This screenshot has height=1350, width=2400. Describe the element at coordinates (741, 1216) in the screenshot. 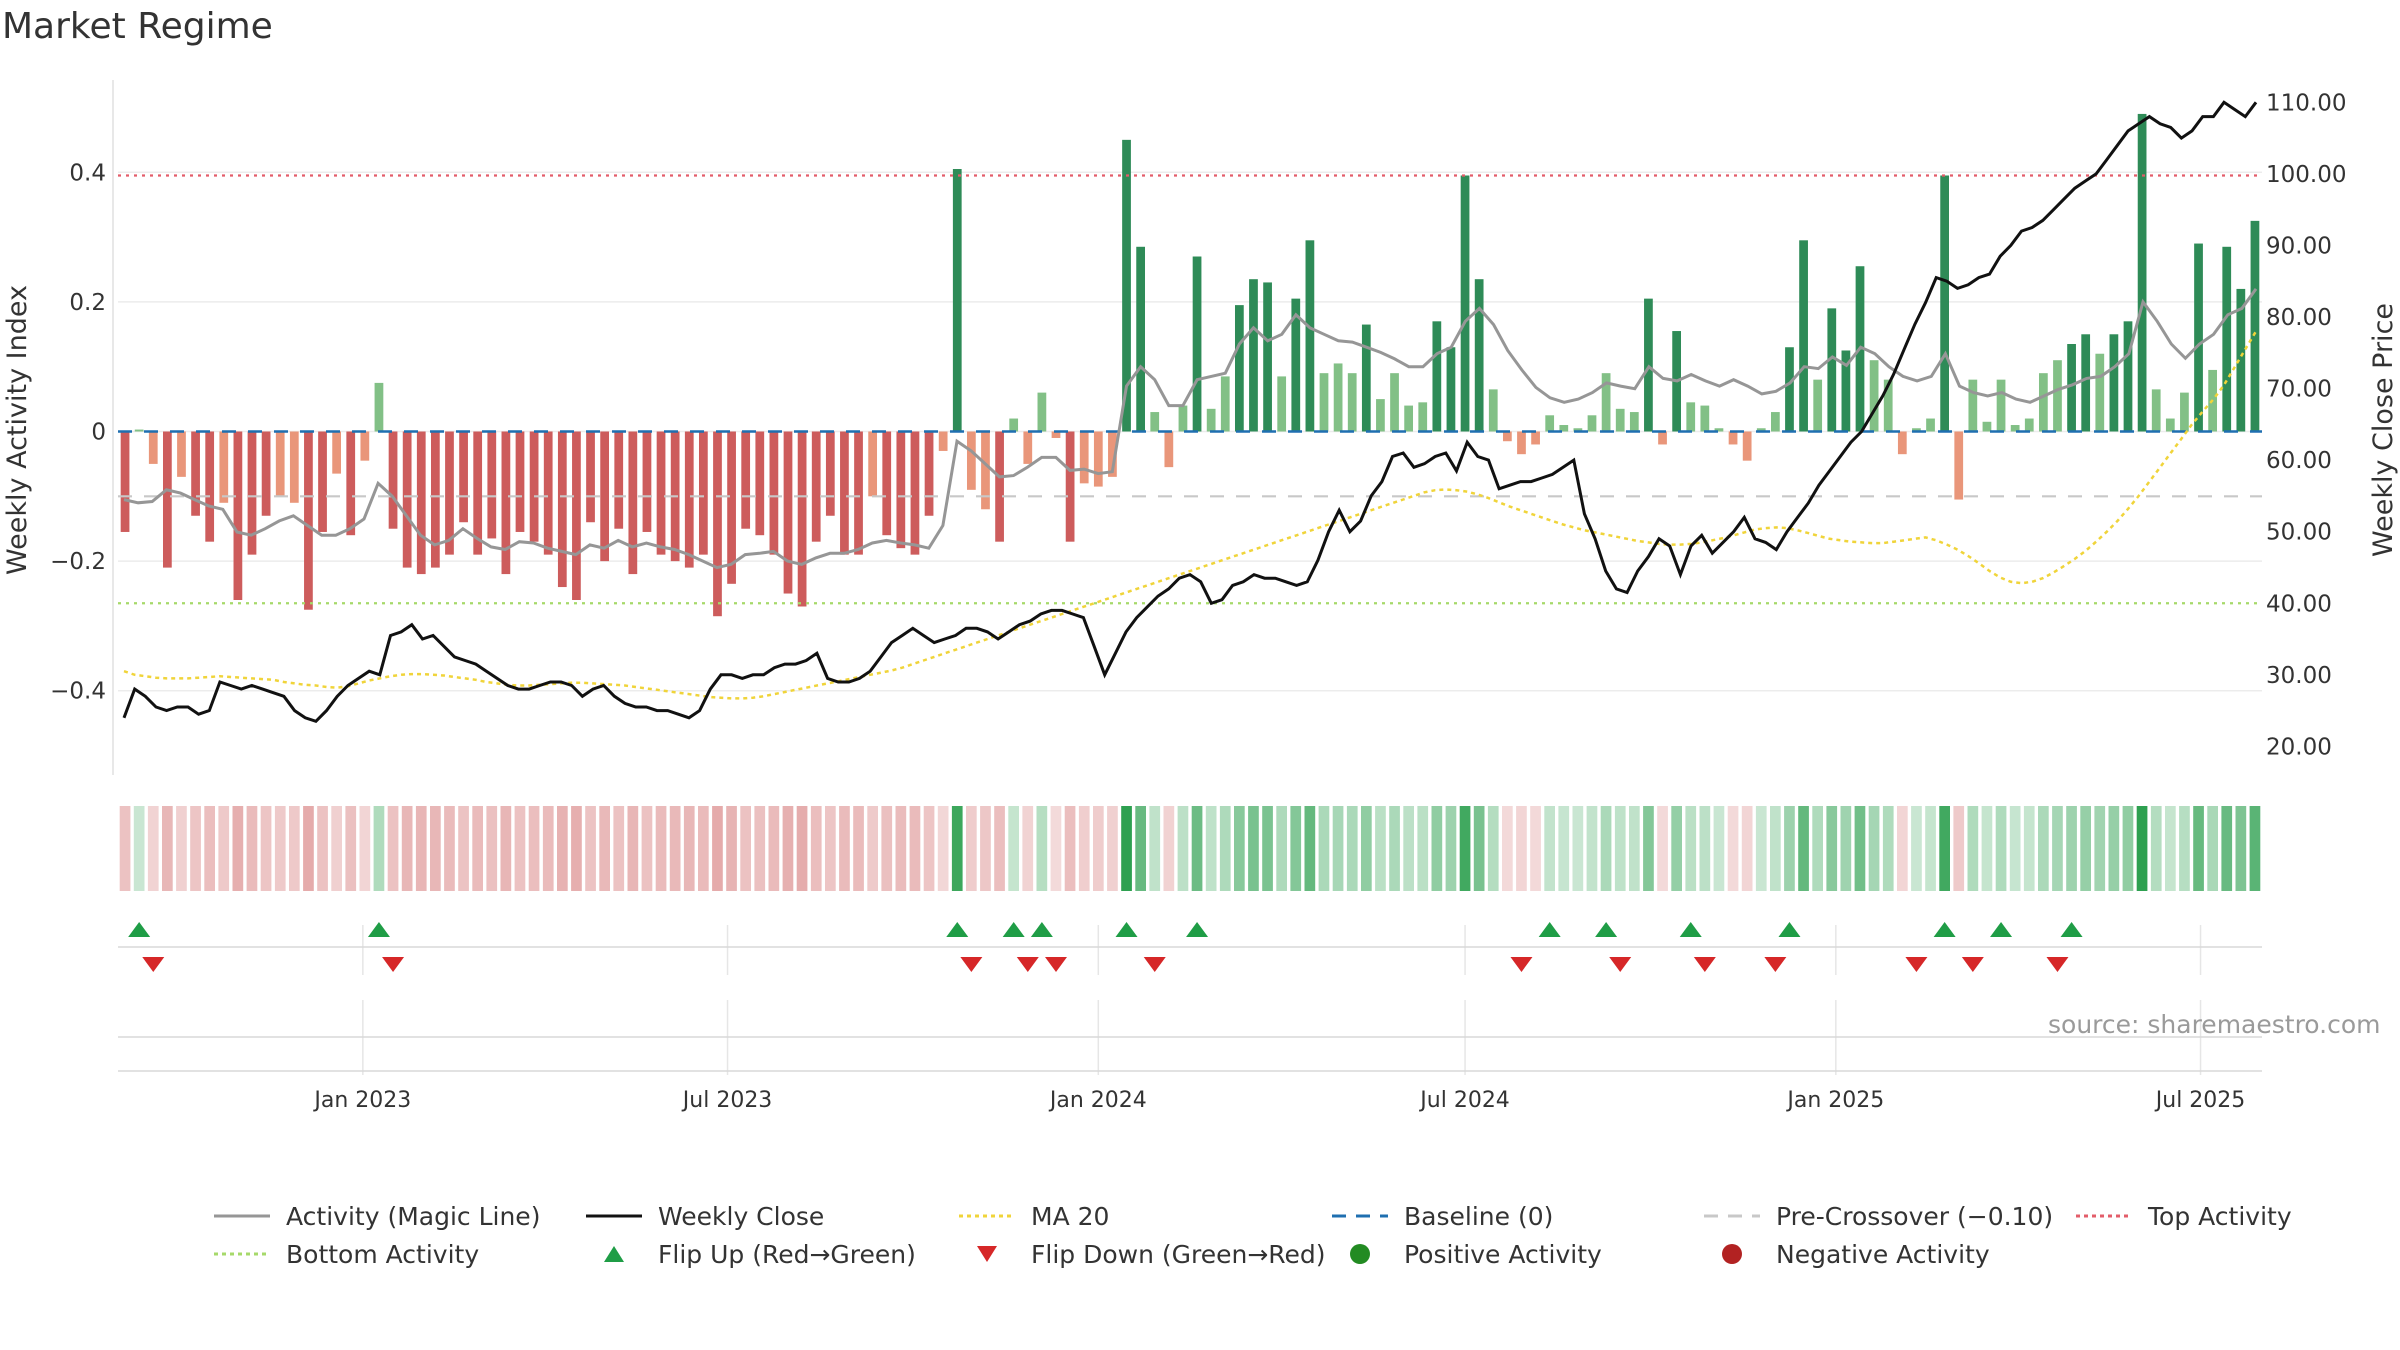

I see `legend-label: Weekly Close` at that location.